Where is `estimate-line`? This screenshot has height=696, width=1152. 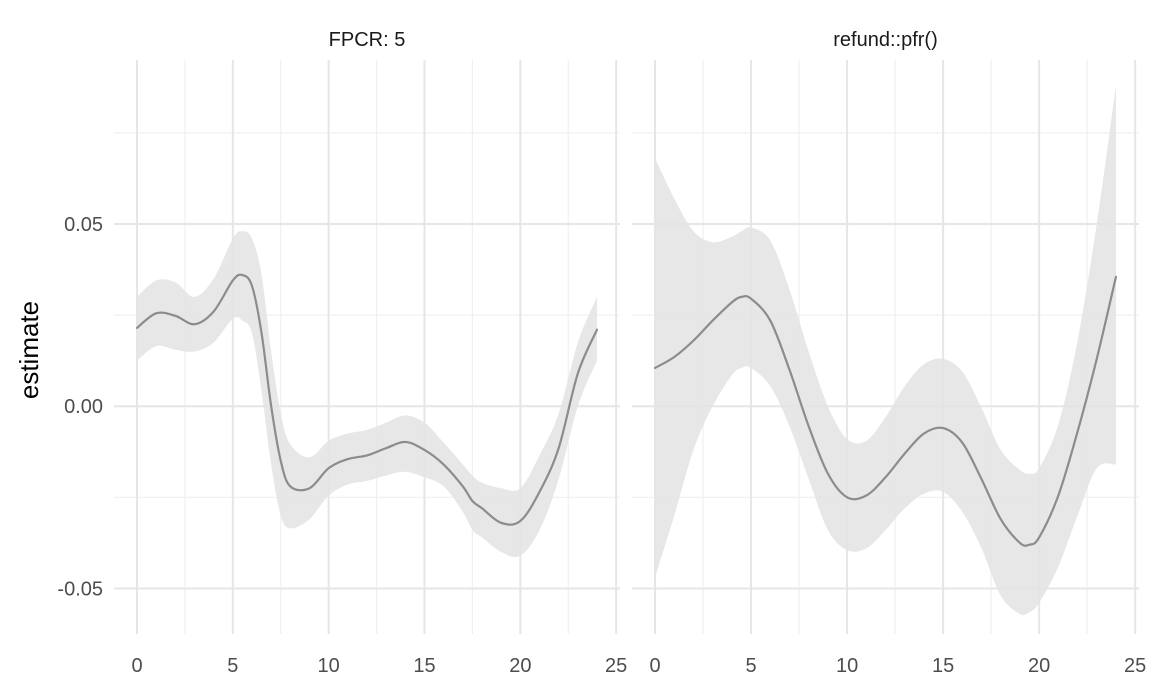
estimate-line is located at coordinates (367, 399).